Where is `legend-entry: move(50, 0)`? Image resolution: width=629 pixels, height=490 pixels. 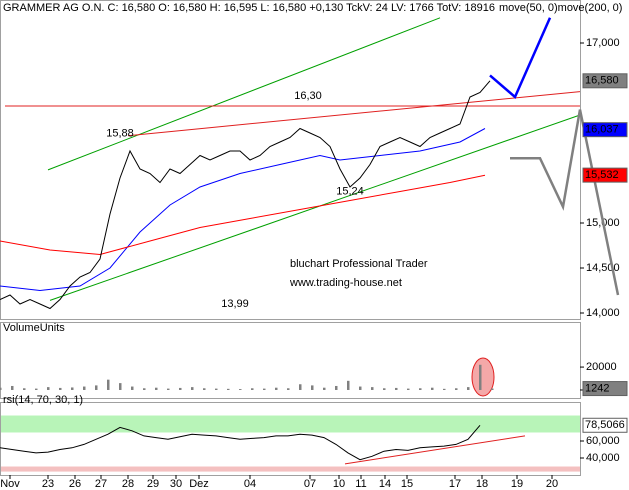
legend-entry: move(50, 0) is located at coordinates (528, 8).